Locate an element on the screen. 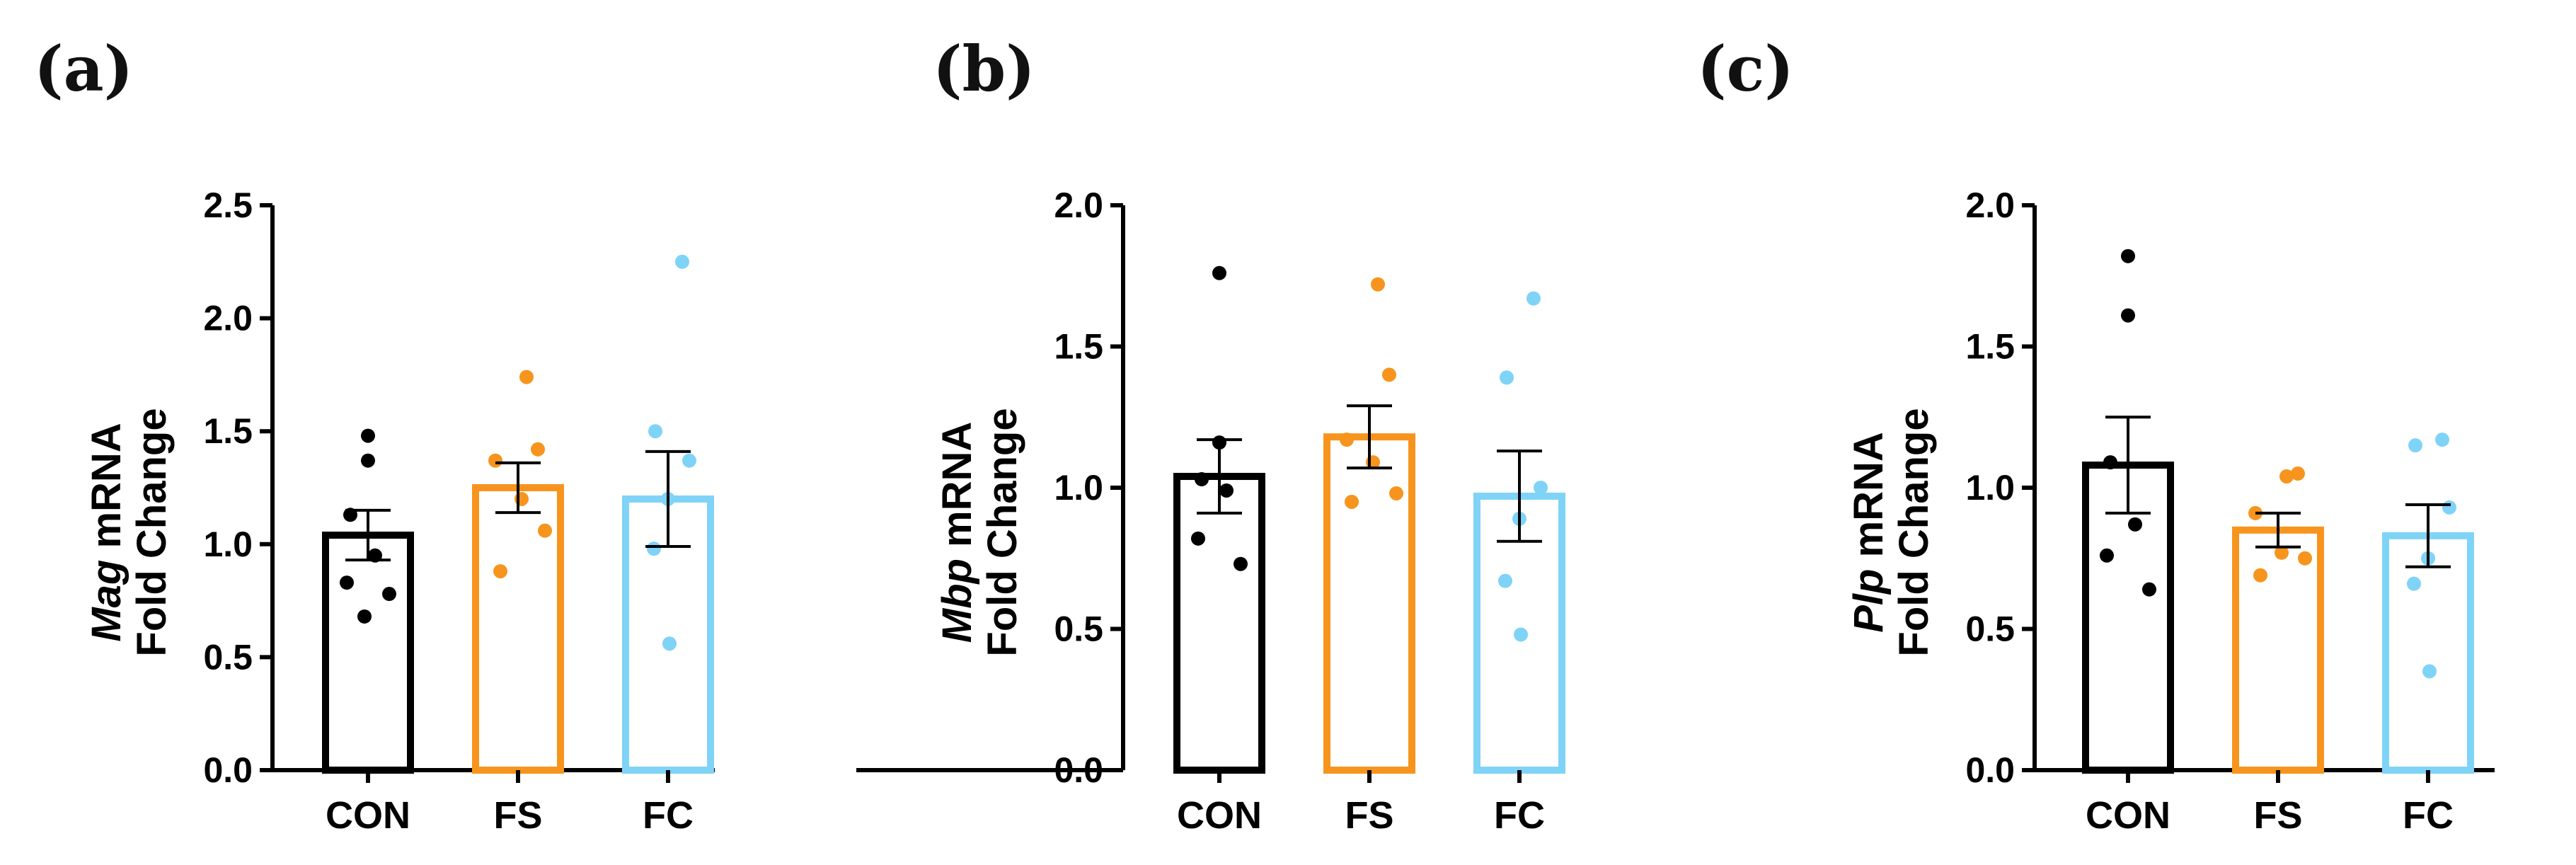  panel-letter: (b) is located at coordinates (984, 68).